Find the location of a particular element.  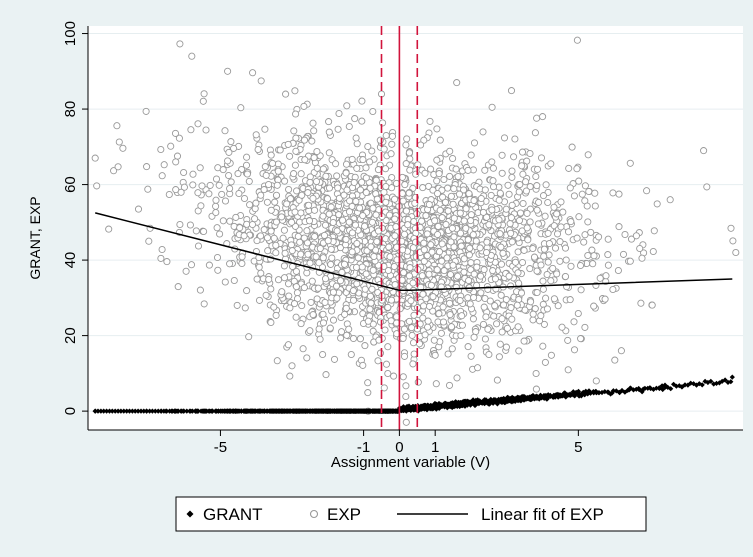

legend: GRANT EXP Linear fit of EXP is located at coordinates (411, 514).